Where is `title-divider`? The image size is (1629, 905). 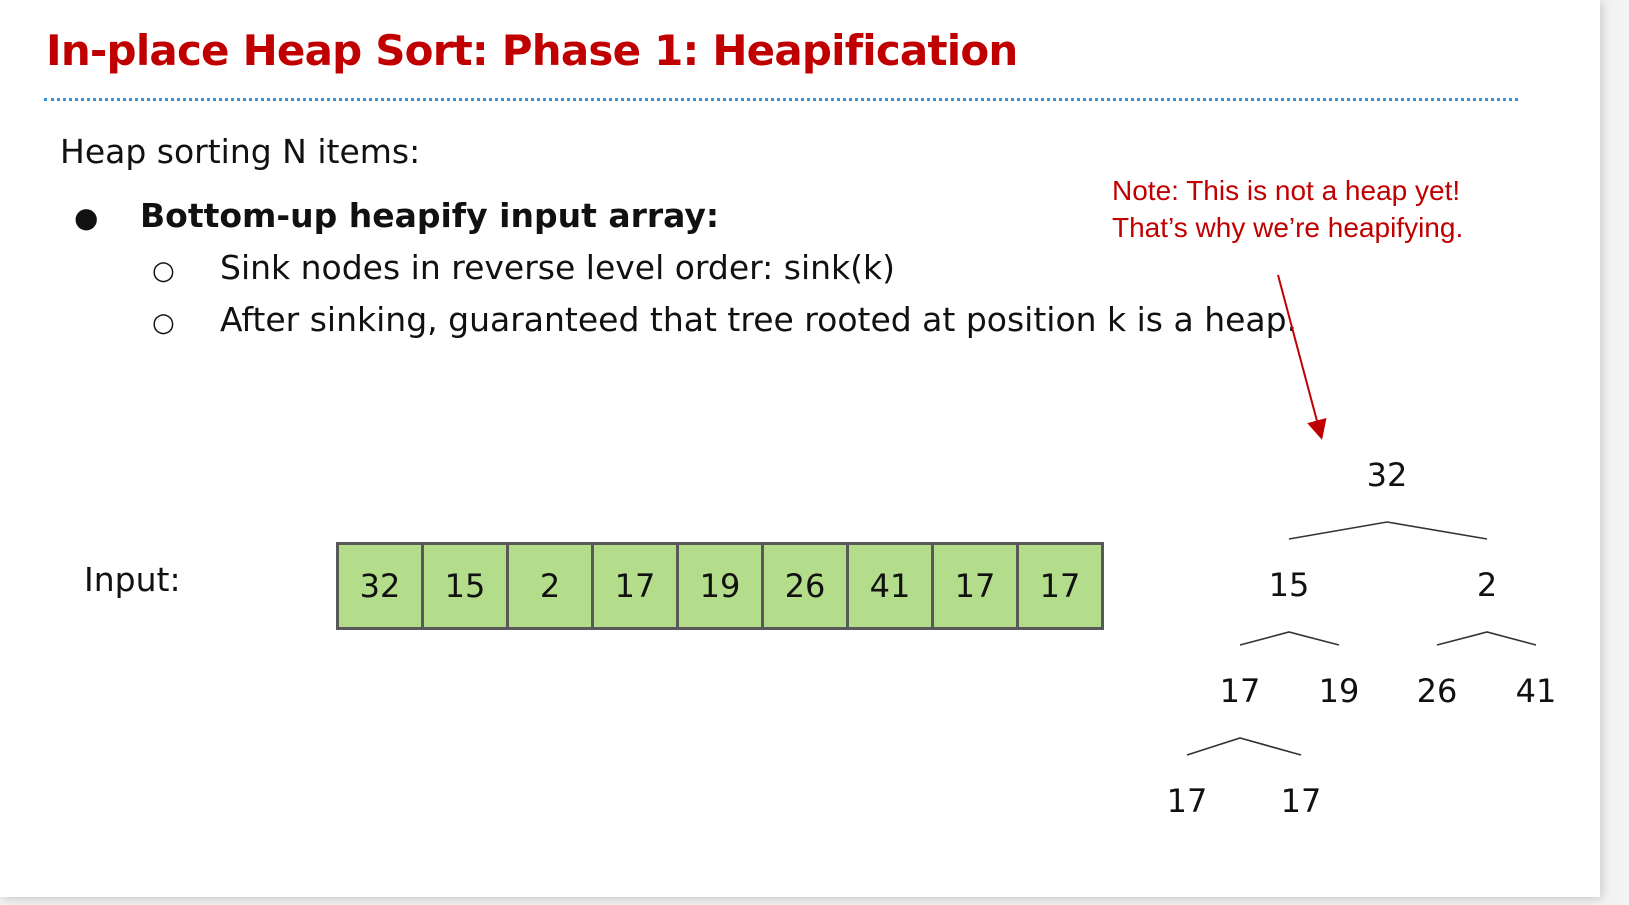 title-divider is located at coordinates (781, 99).